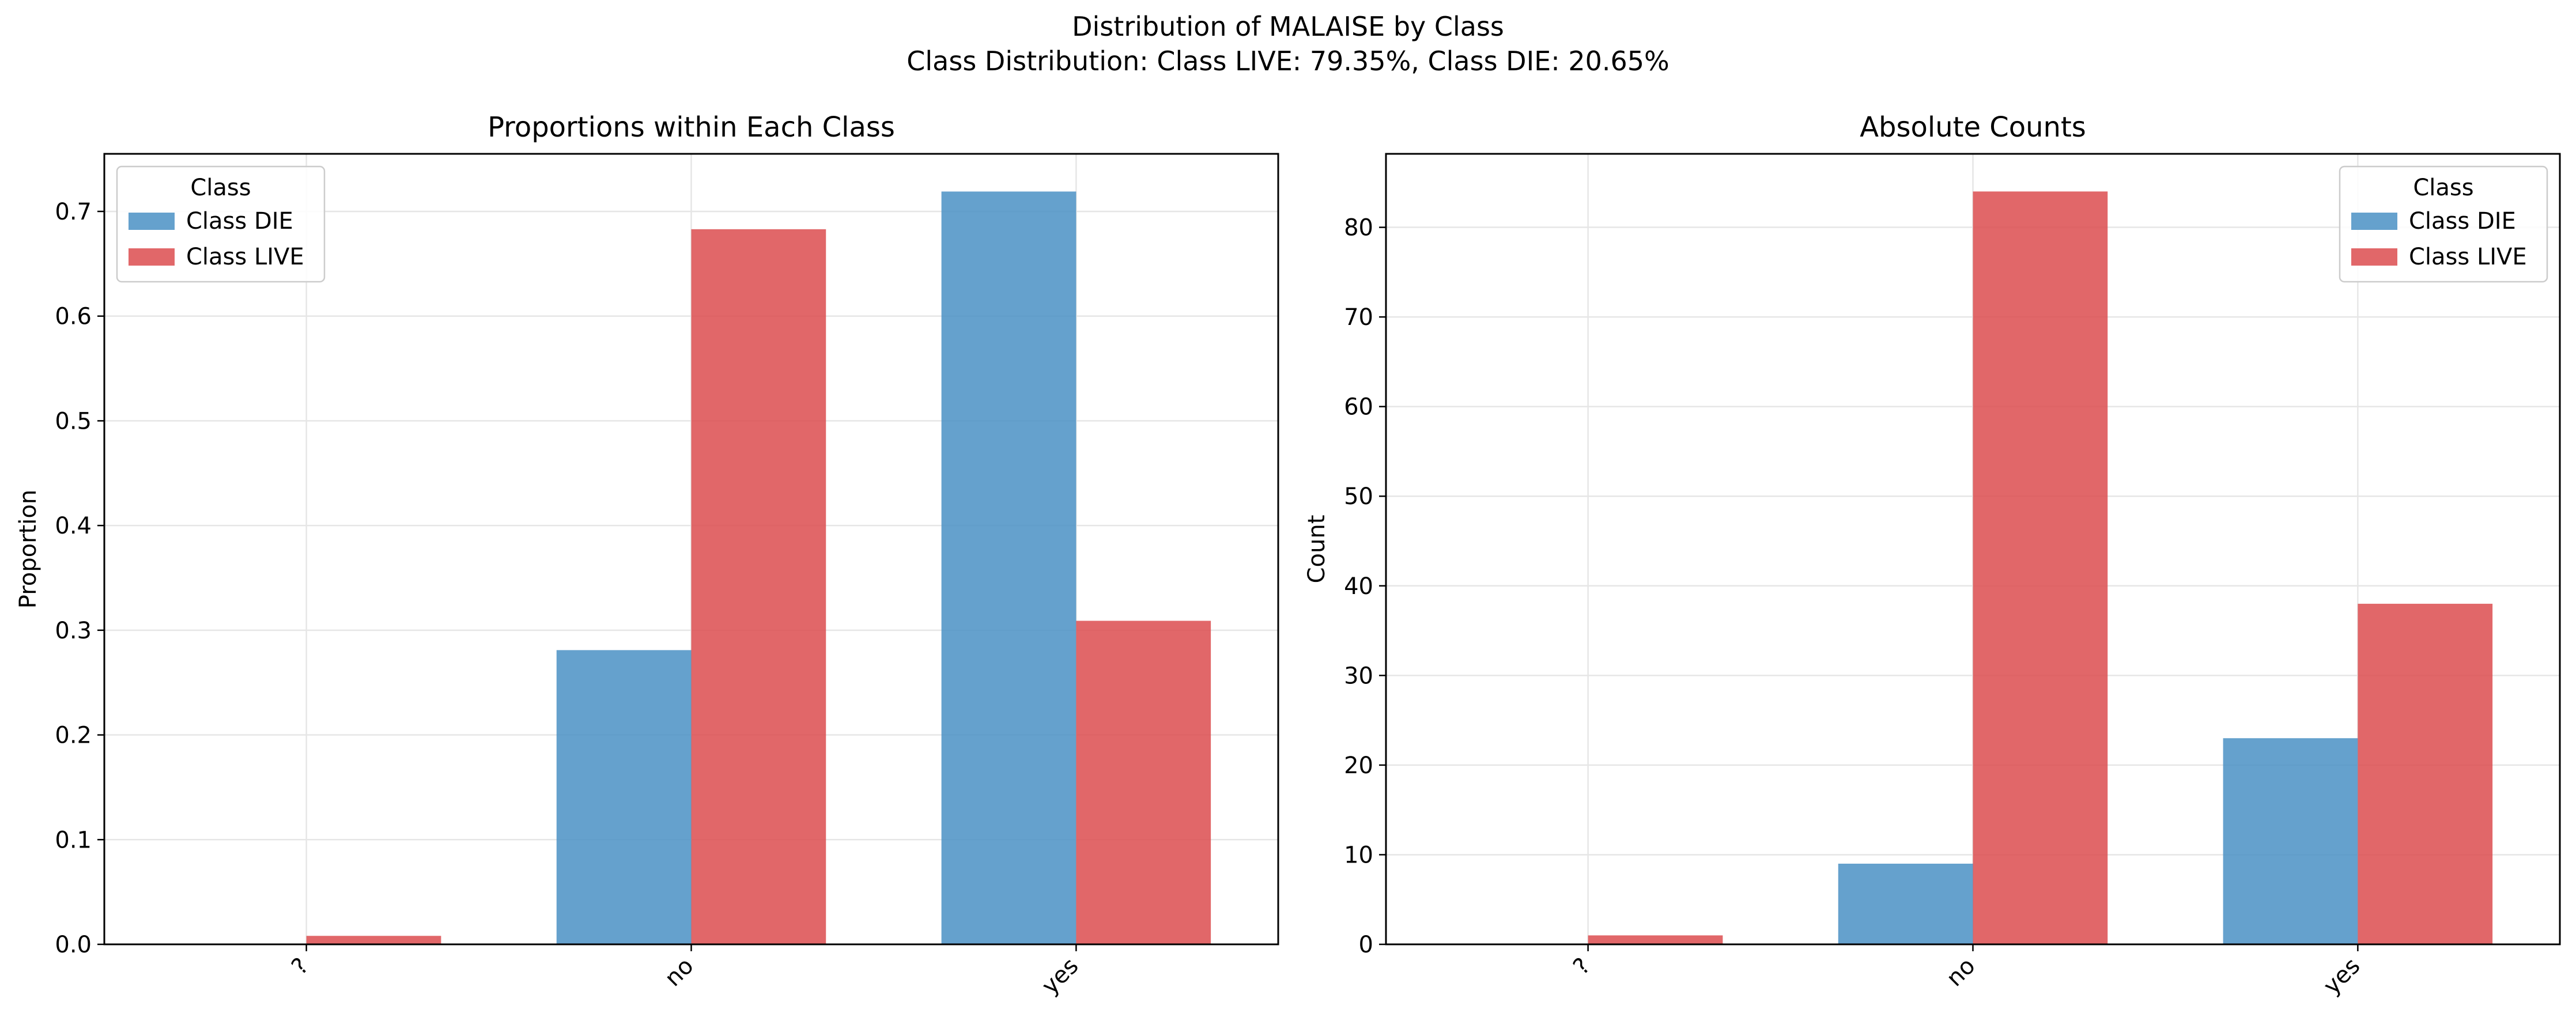 Image resolution: width=2576 pixels, height=1025 pixels. I want to click on y-tick-label: 60, so click(1358, 407).